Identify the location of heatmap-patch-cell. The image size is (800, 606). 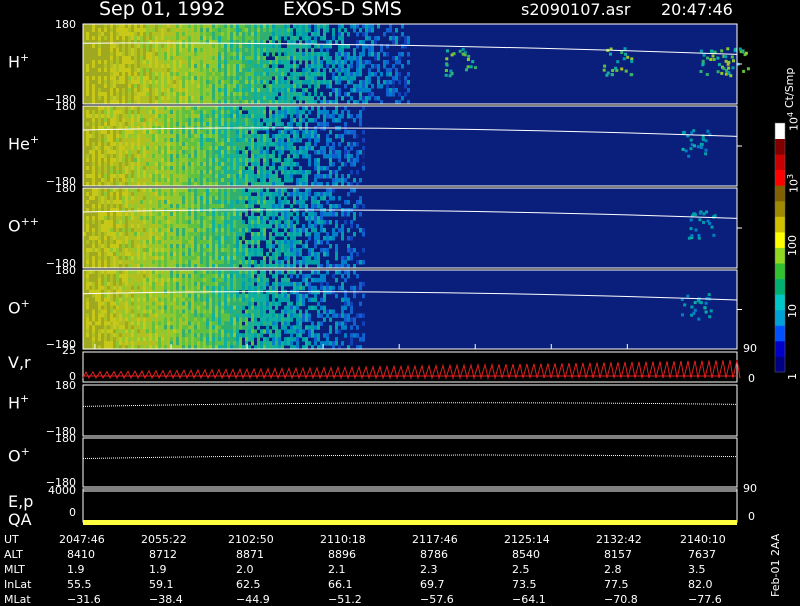
(732, 57).